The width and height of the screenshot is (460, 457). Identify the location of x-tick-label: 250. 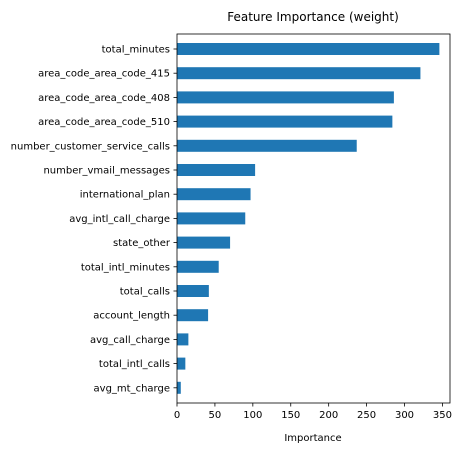
(366, 415).